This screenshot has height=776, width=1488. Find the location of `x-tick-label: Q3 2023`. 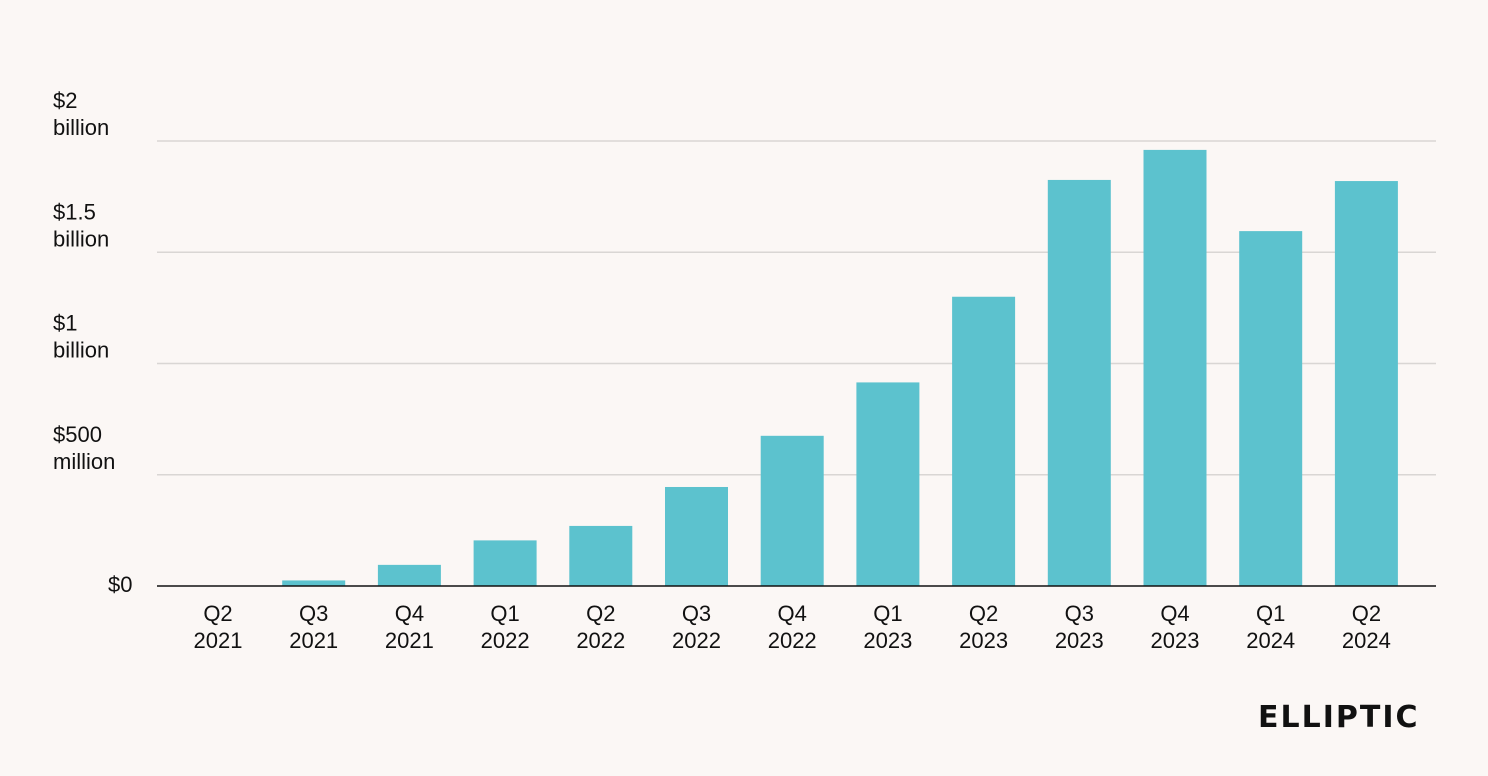

x-tick-label: Q3 2023 is located at coordinates (1079, 627).